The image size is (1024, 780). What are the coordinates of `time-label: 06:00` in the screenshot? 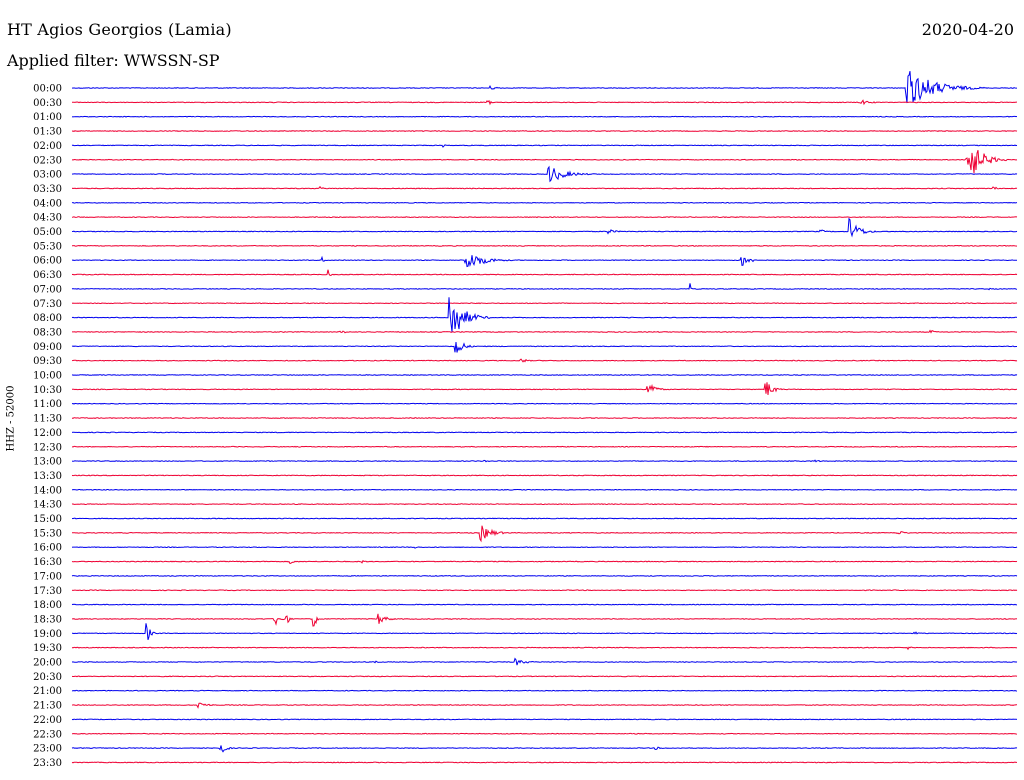 It's located at (47, 261).